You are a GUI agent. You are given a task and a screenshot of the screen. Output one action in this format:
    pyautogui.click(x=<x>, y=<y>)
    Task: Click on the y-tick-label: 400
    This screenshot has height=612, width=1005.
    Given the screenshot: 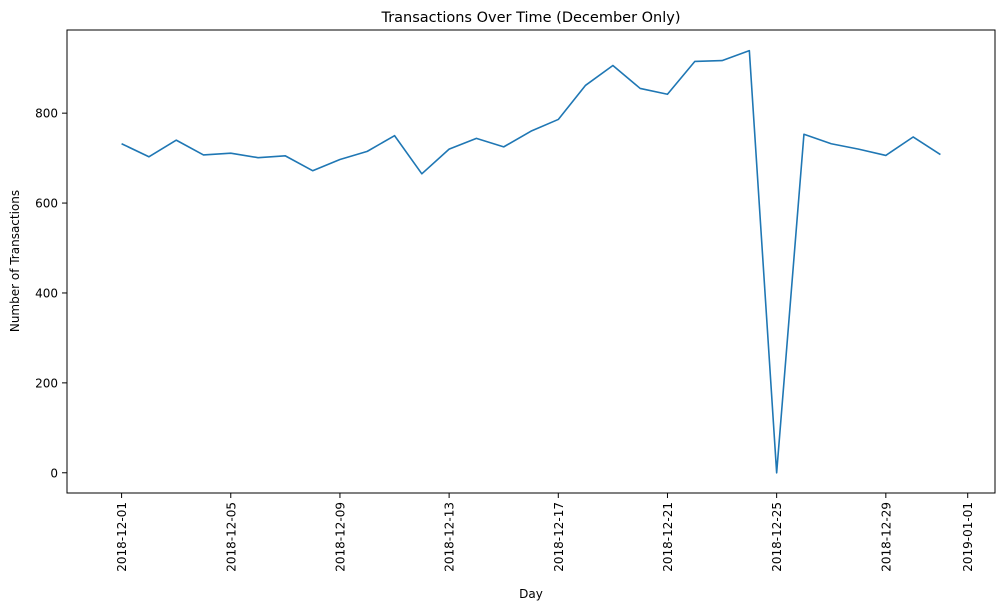 What is the action you would take?
    pyautogui.click(x=46, y=293)
    